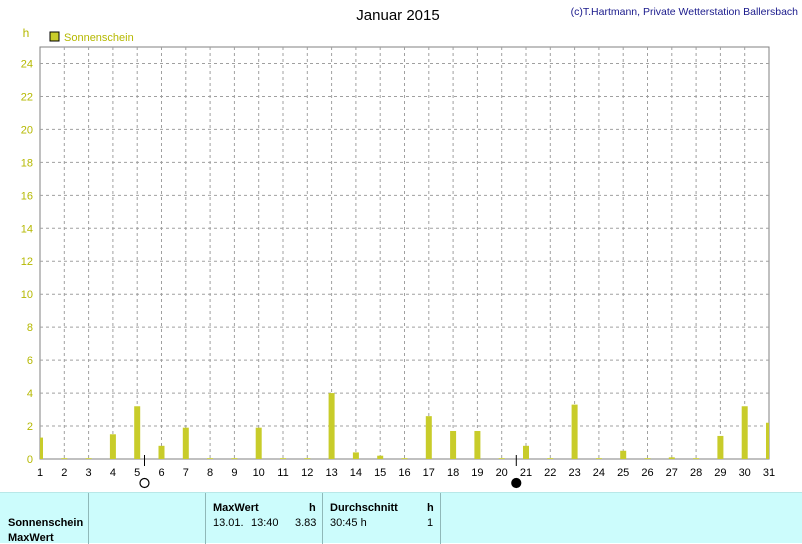 The image size is (802, 544). Describe the element at coordinates (99, 38) in the screenshot. I see `legend-label: Sonnenschein` at that location.